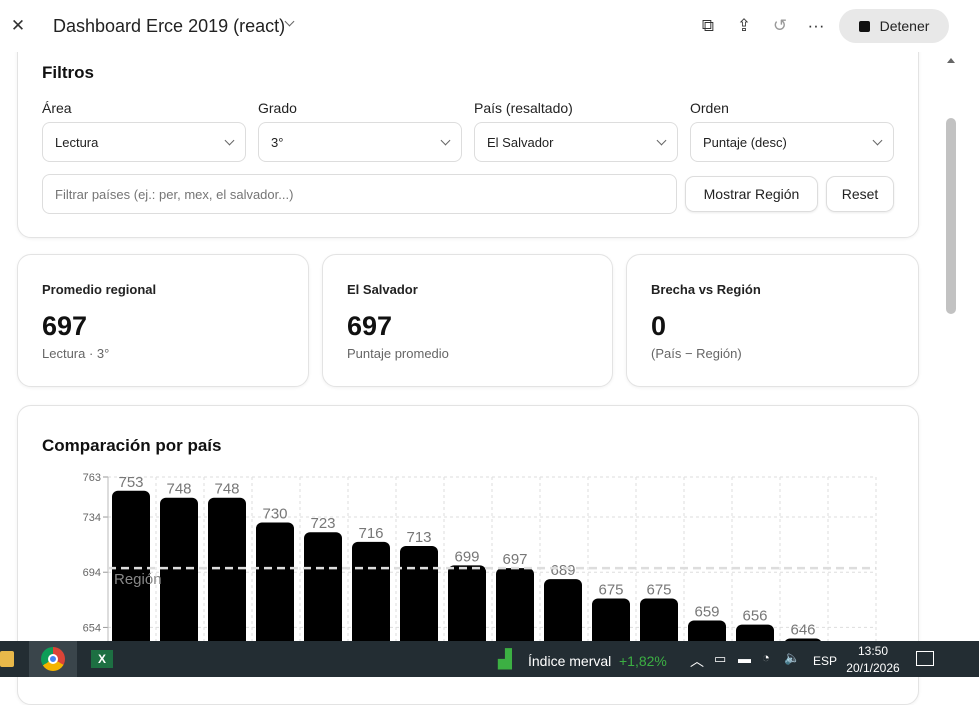  What do you see at coordinates (925, 658) in the screenshot?
I see `notifications-icon` at bounding box center [925, 658].